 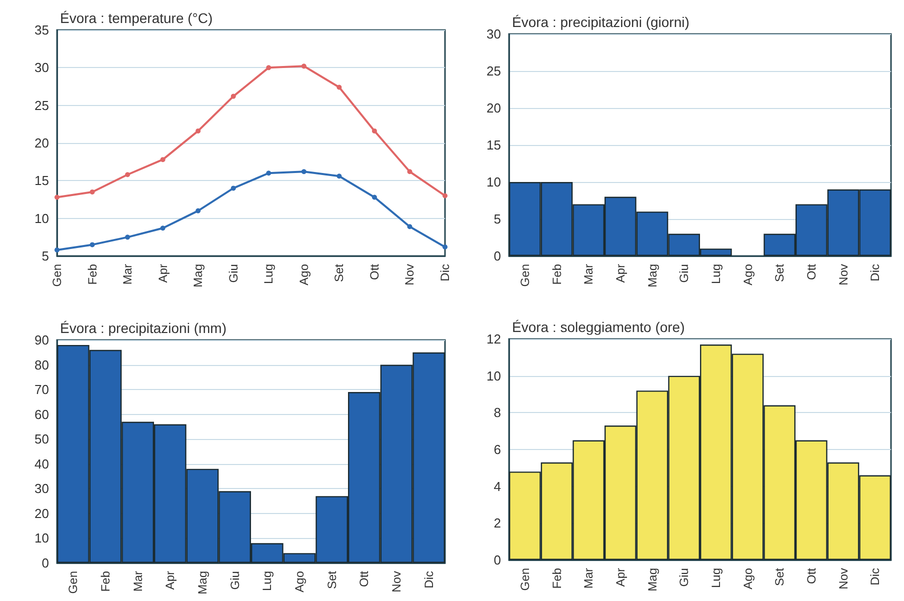 What do you see at coordinates (143, 328) in the screenshot?
I see `chart-title: Évora : precipitazioni (mm)` at bounding box center [143, 328].